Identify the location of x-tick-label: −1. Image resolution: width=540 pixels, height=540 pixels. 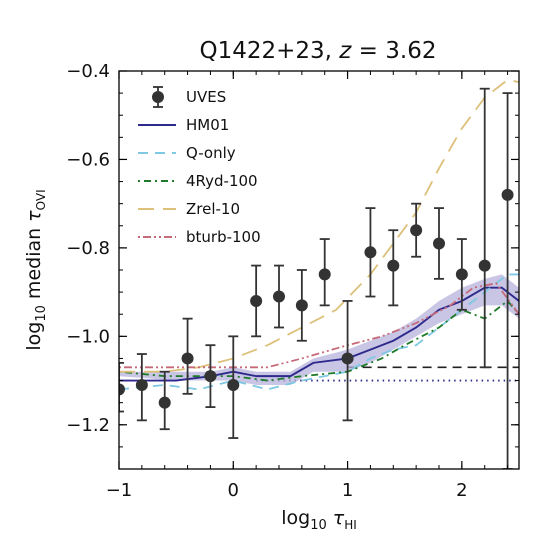
(119, 490).